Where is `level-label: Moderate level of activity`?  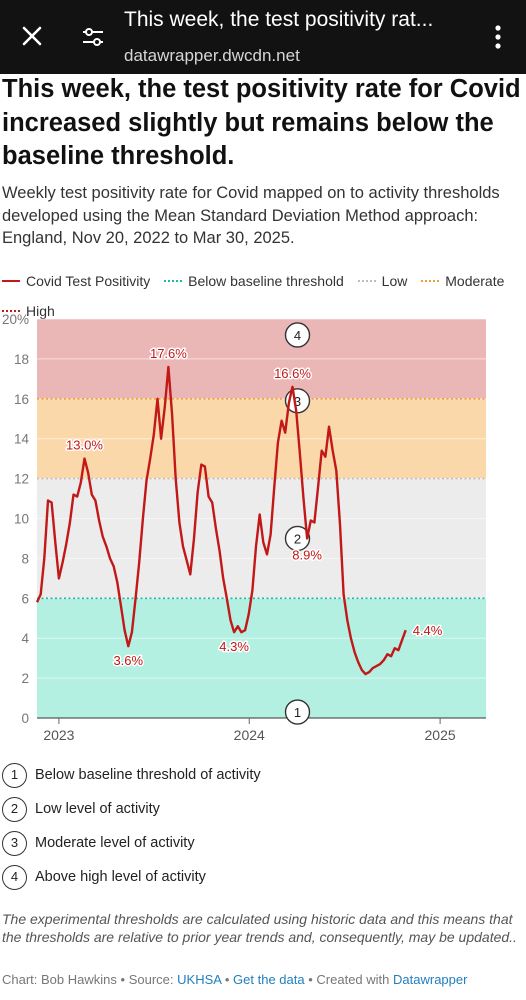 level-label: Moderate level of activity is located at coordinates (115, 843).